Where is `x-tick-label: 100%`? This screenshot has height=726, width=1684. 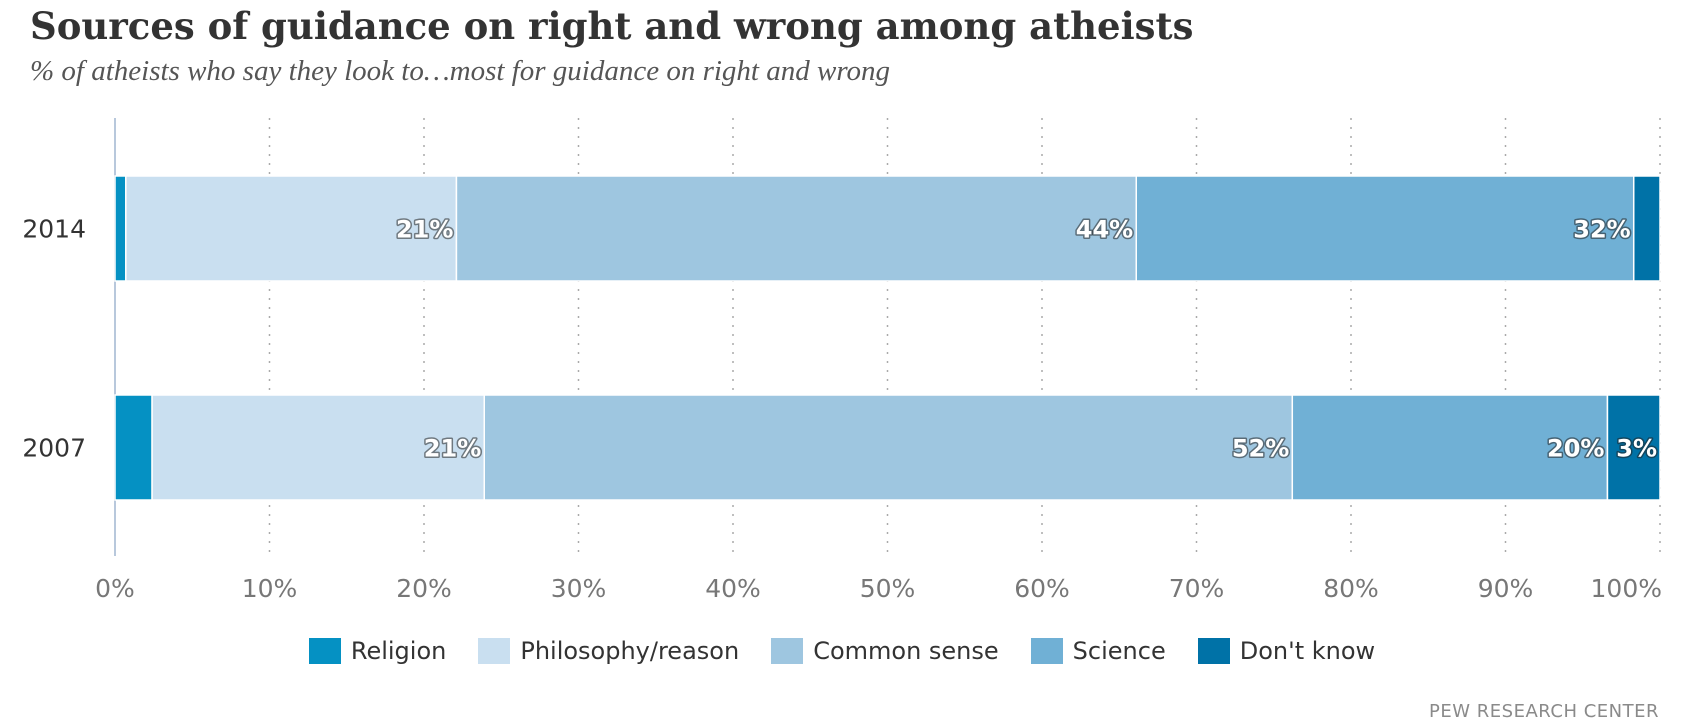
x-tick-label: 100% is located at coordinates (1626, 588).